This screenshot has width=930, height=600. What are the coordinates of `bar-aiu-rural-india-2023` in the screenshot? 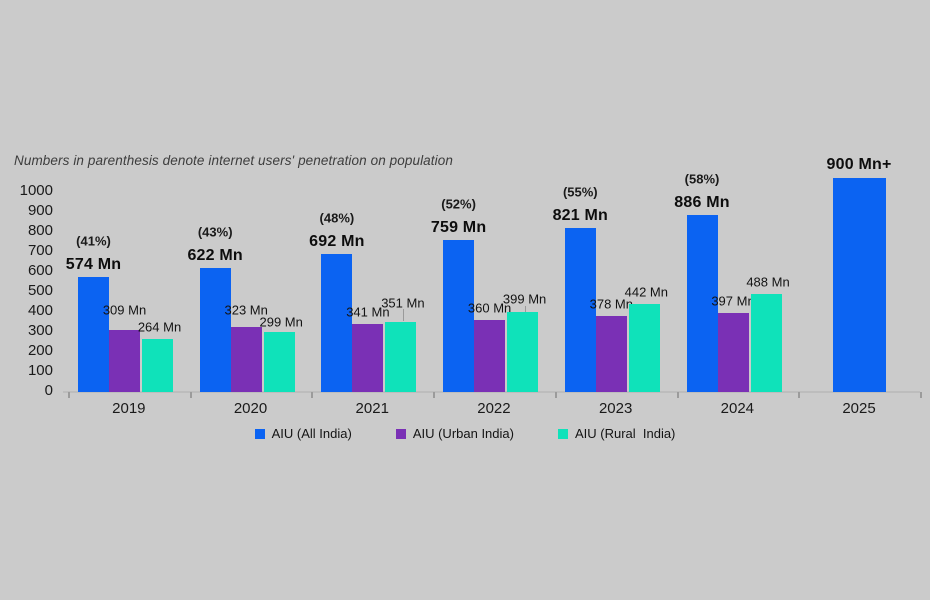 It's located at (644, 347).